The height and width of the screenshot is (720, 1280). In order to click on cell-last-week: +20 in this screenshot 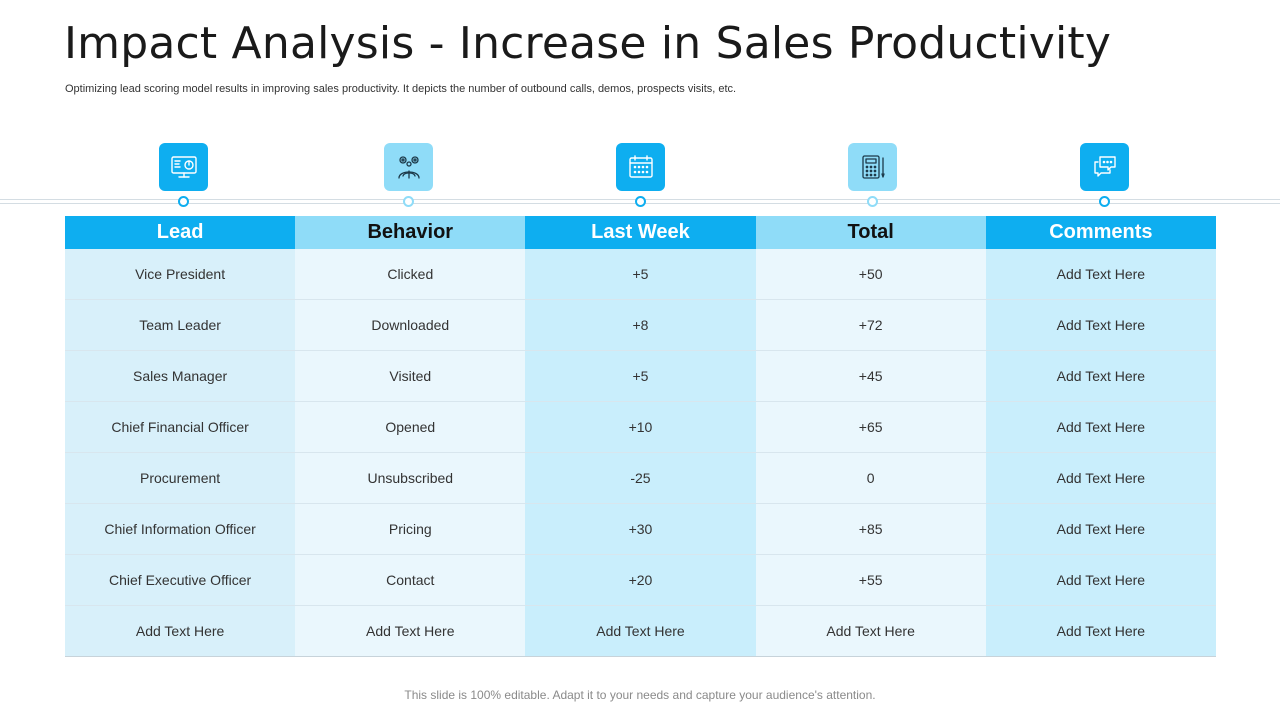, I will do `click(640, 580)`.